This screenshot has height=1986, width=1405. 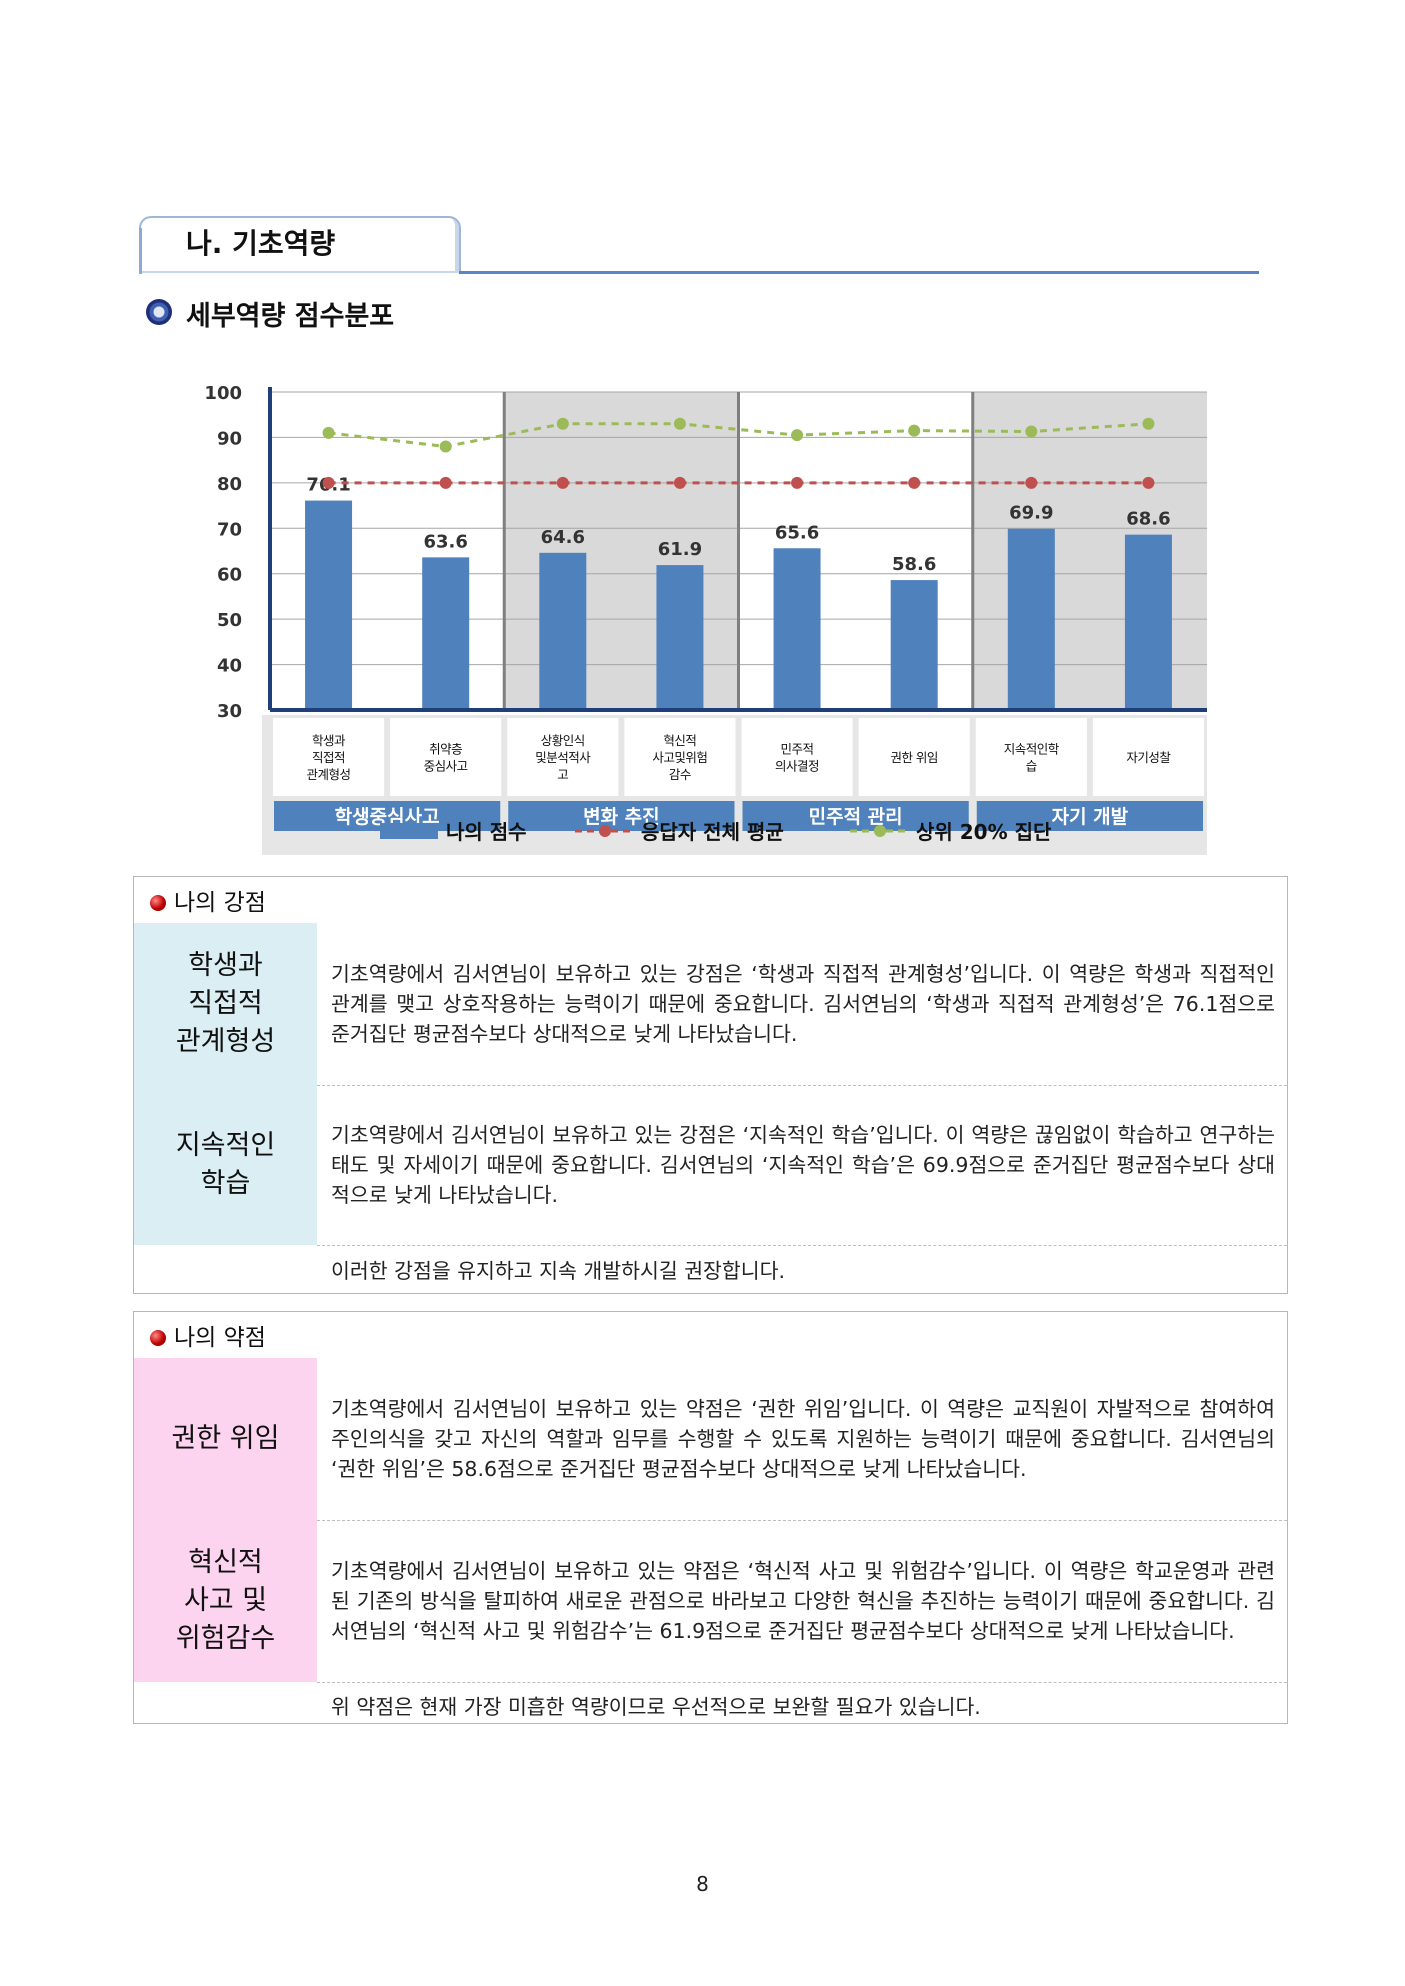 I want to click on strength-label-1: 학생과 직접적 관계형성, so click(x=225, y=1004).